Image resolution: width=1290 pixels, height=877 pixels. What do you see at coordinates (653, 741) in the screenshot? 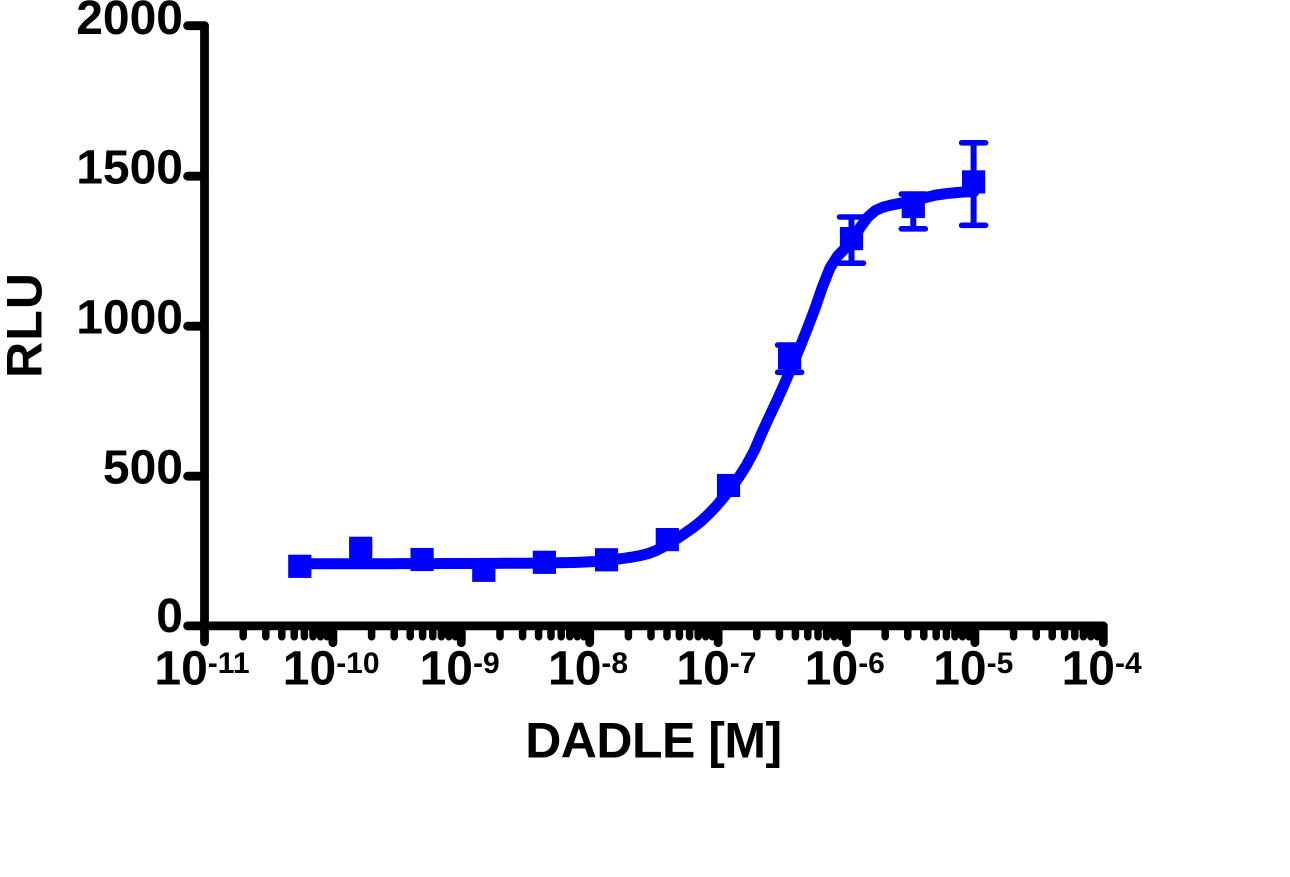
I see `svg-text: DADLE [M]` at bounding box center [653, 741].